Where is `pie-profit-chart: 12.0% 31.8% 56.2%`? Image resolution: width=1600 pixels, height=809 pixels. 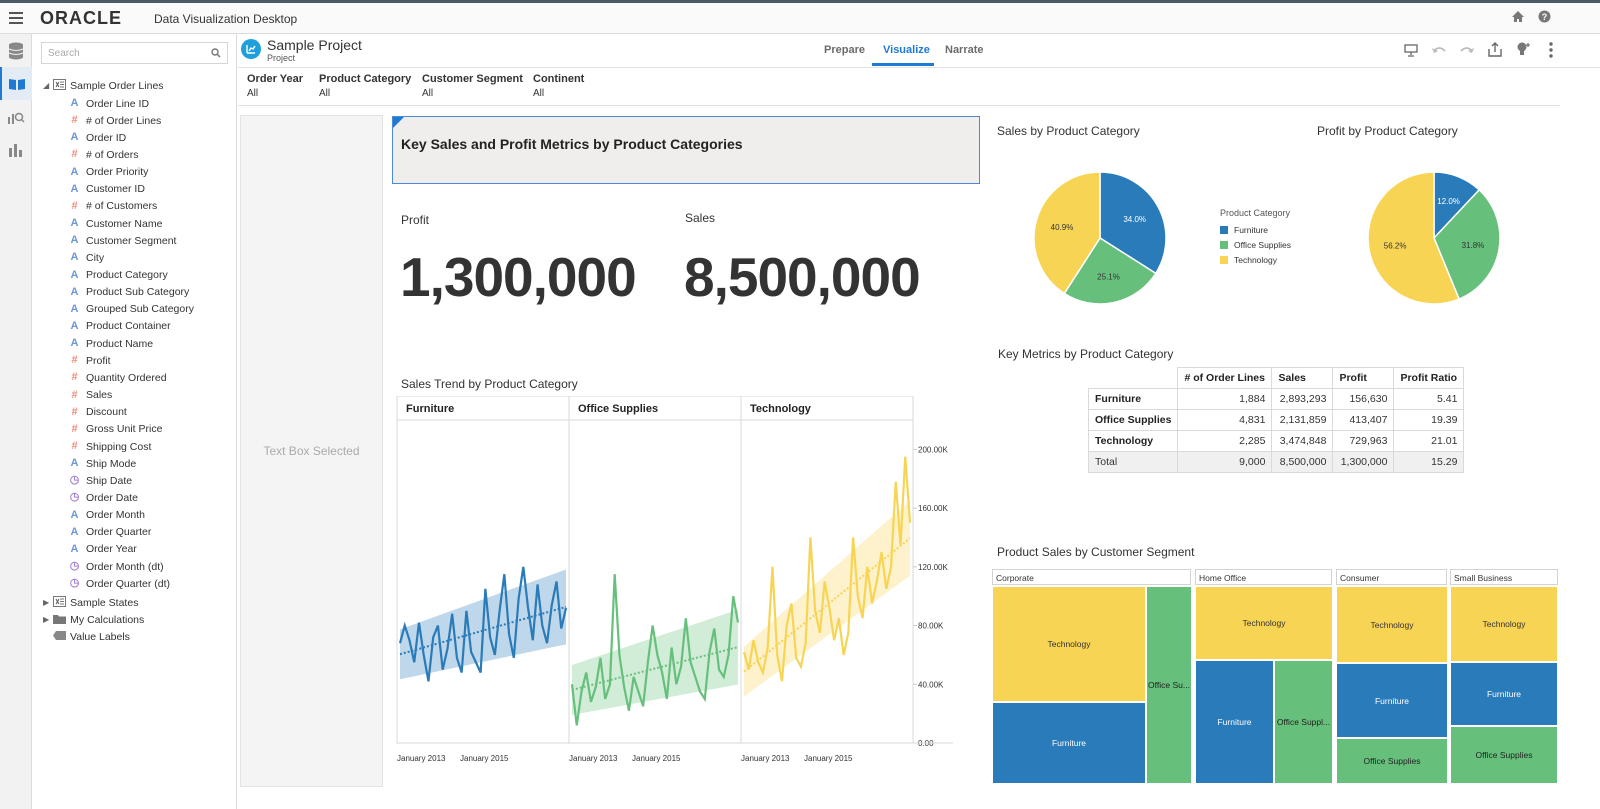 pie-profit-chart: 12.0% 31.8% 56.2% is located at coordinates (1434, 238).